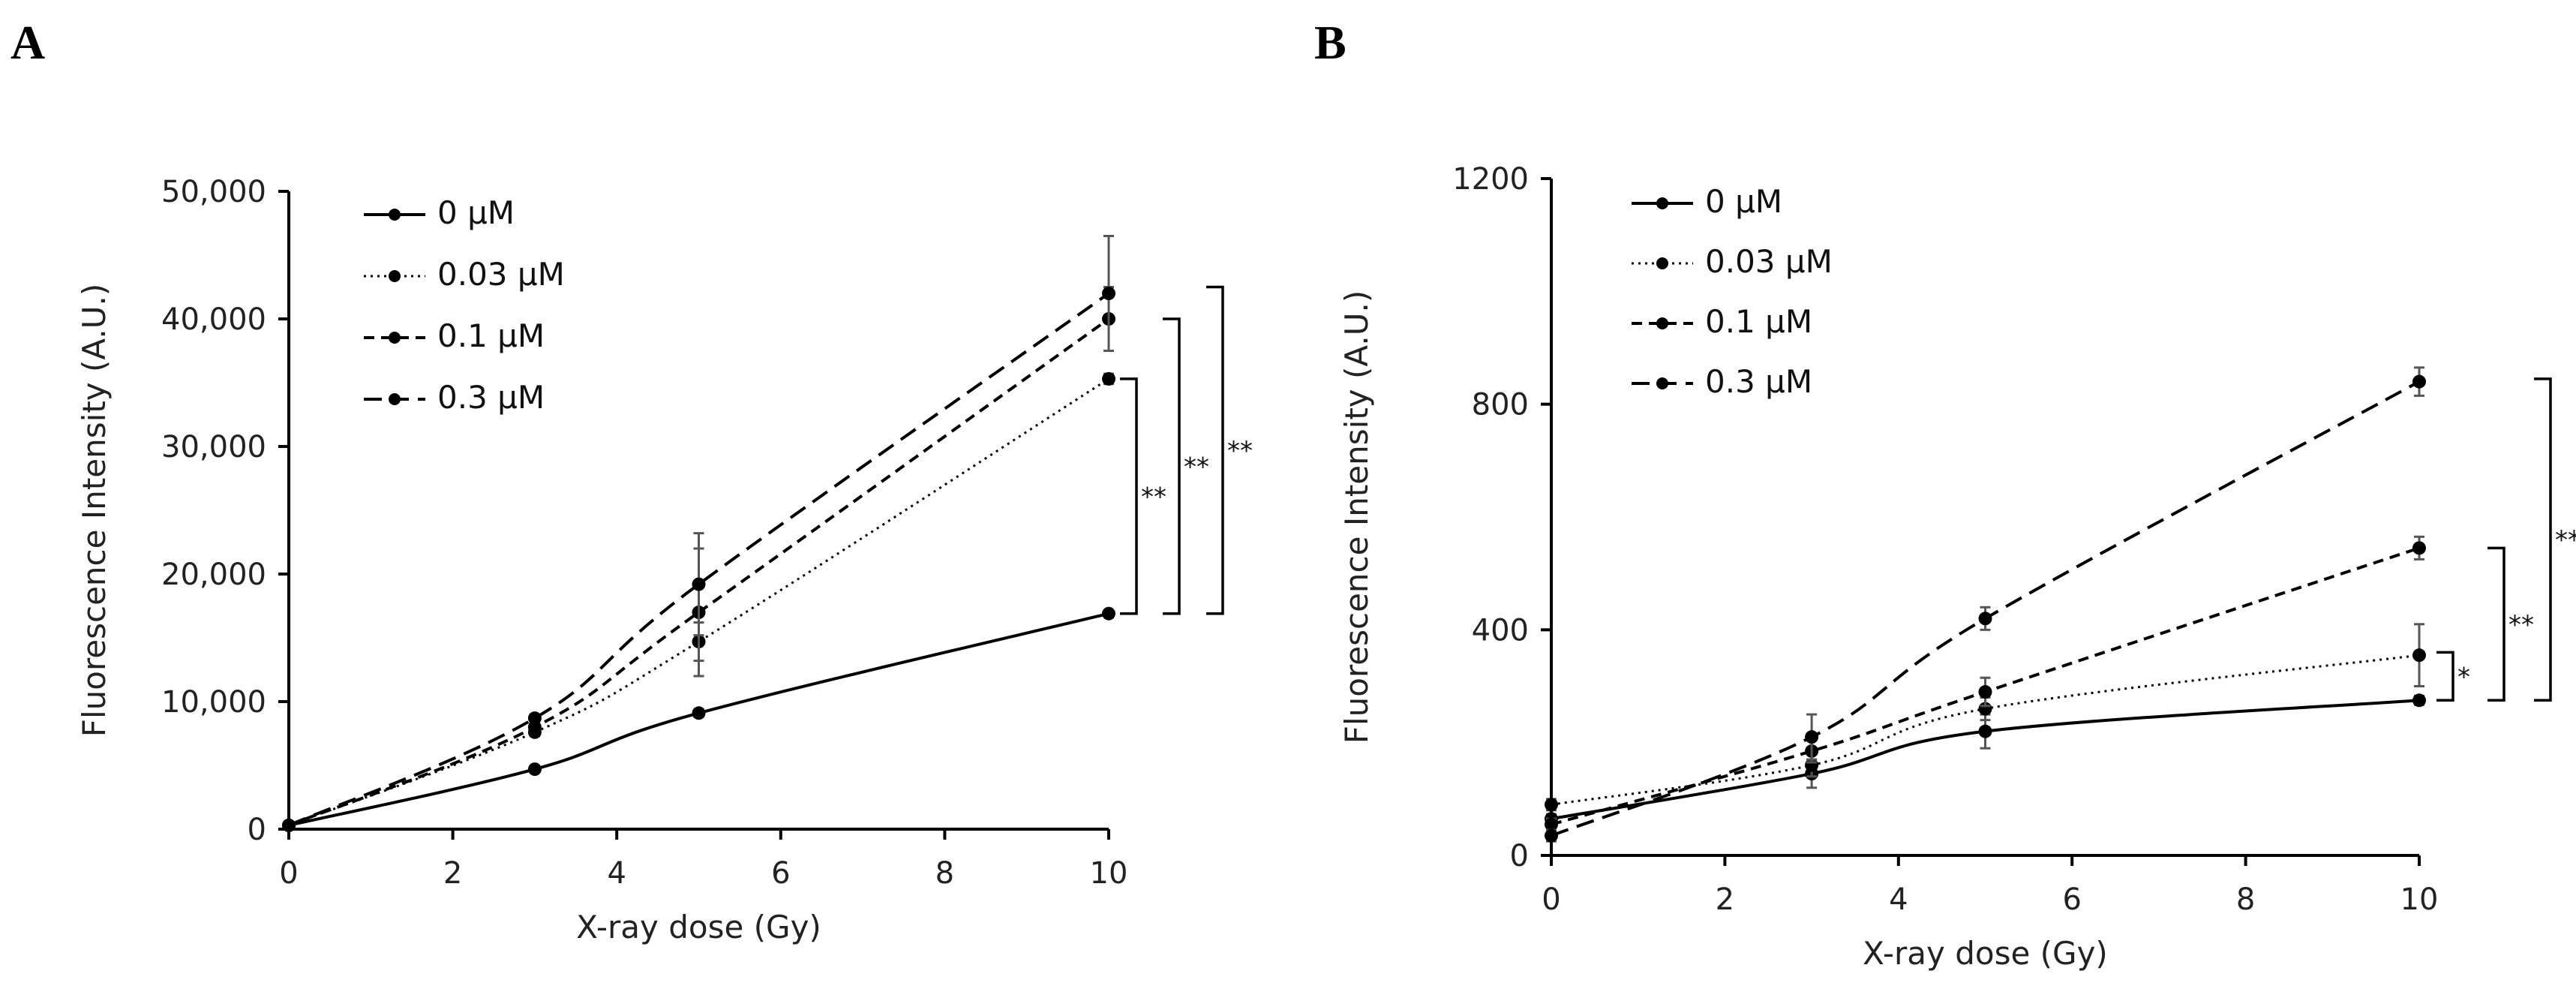 The image size is (2576, 1001). Describe the element at coordinates (1500, 630) in the screenshot. I see `y-tick-label: 400` at that location.